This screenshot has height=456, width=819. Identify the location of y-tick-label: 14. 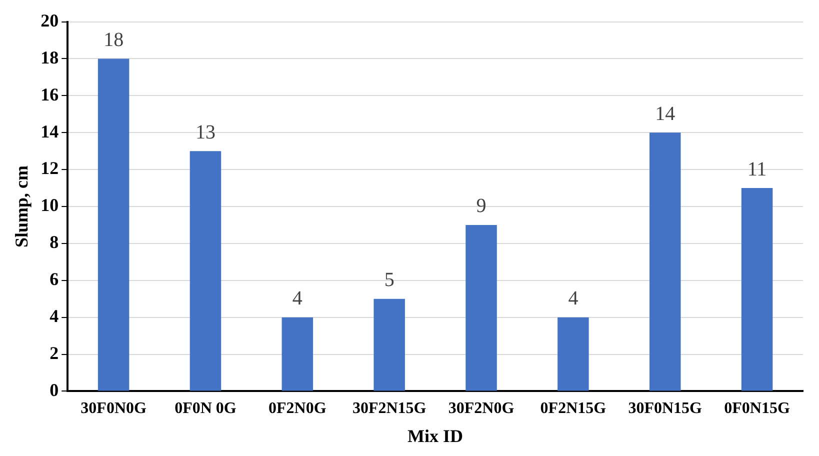
(49, 131).